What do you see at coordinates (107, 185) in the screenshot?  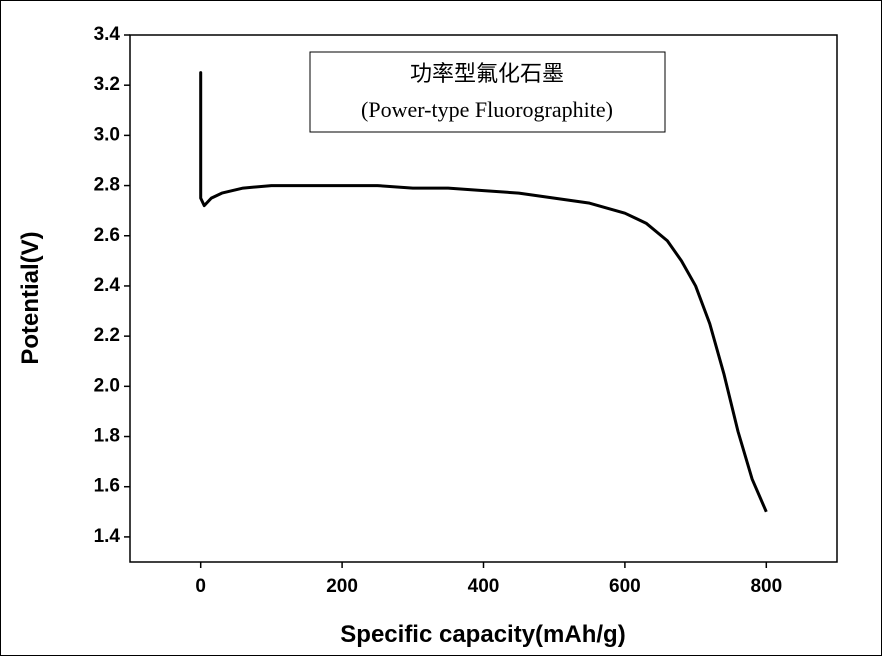 I see `y-tick-label: 2.8` at bounding box center [107, 185].